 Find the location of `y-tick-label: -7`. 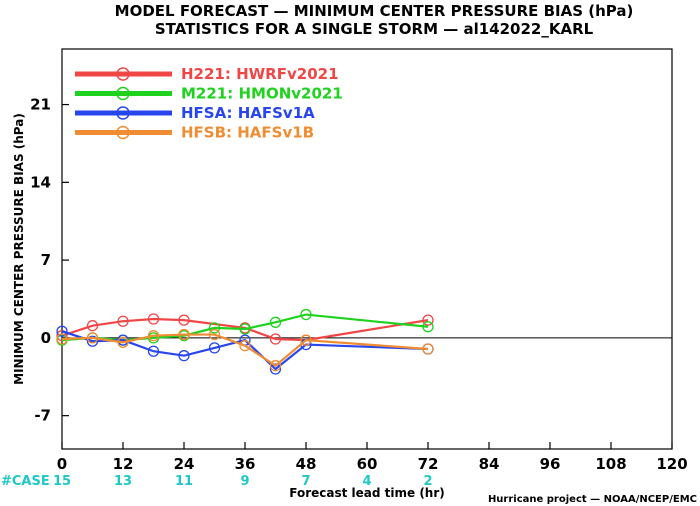

y-tick-label: -7 is located at coordinates (42, 416).